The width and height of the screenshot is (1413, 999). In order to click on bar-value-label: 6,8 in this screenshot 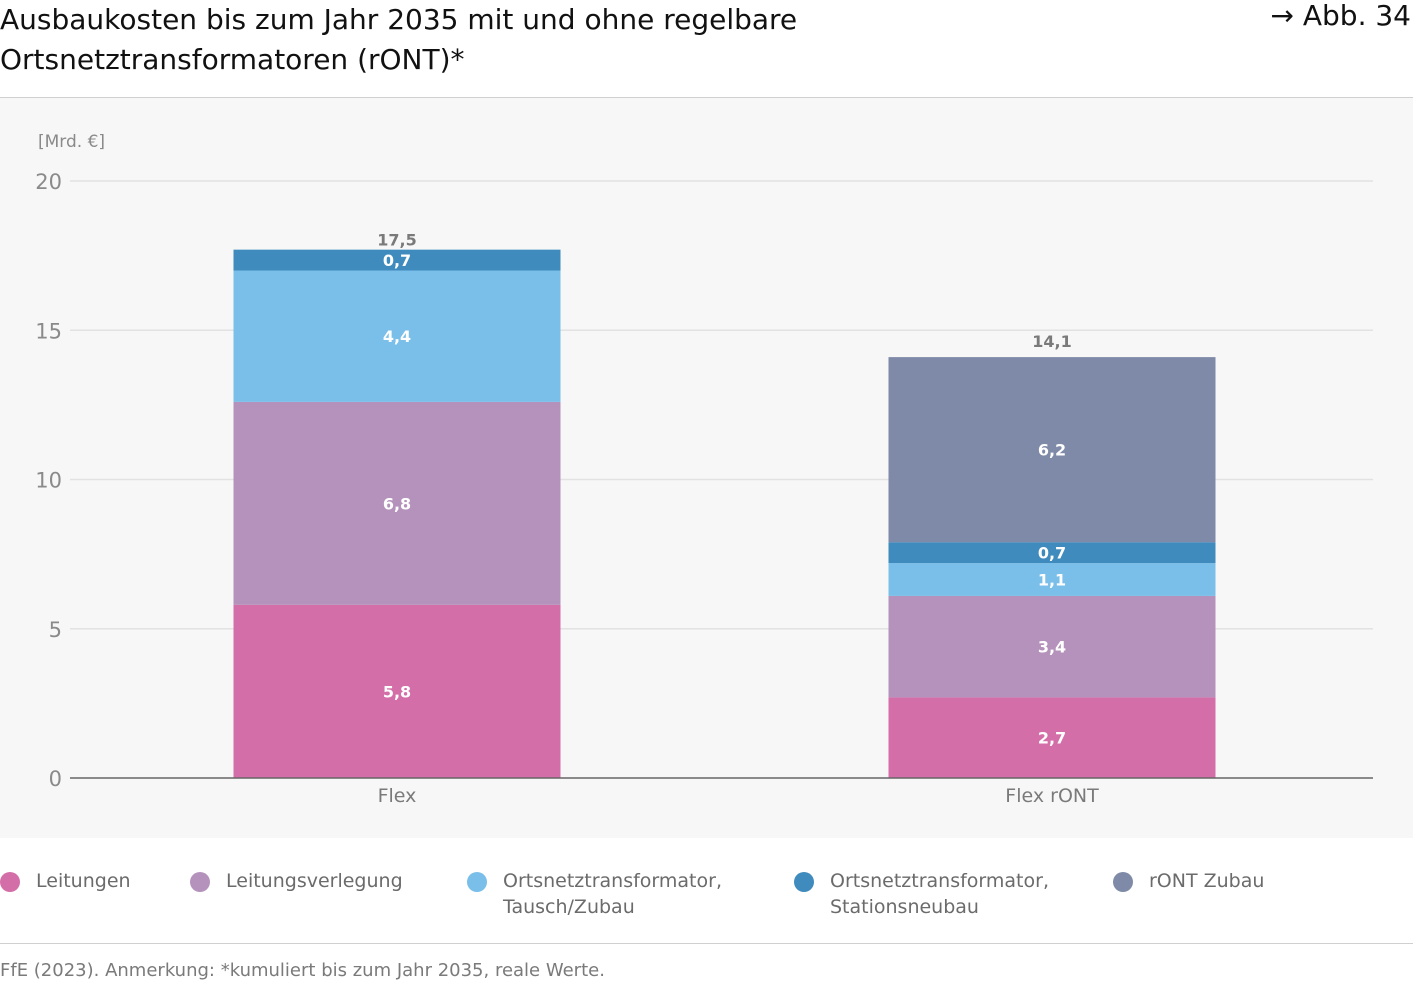, I will do `click(397, 503)`.